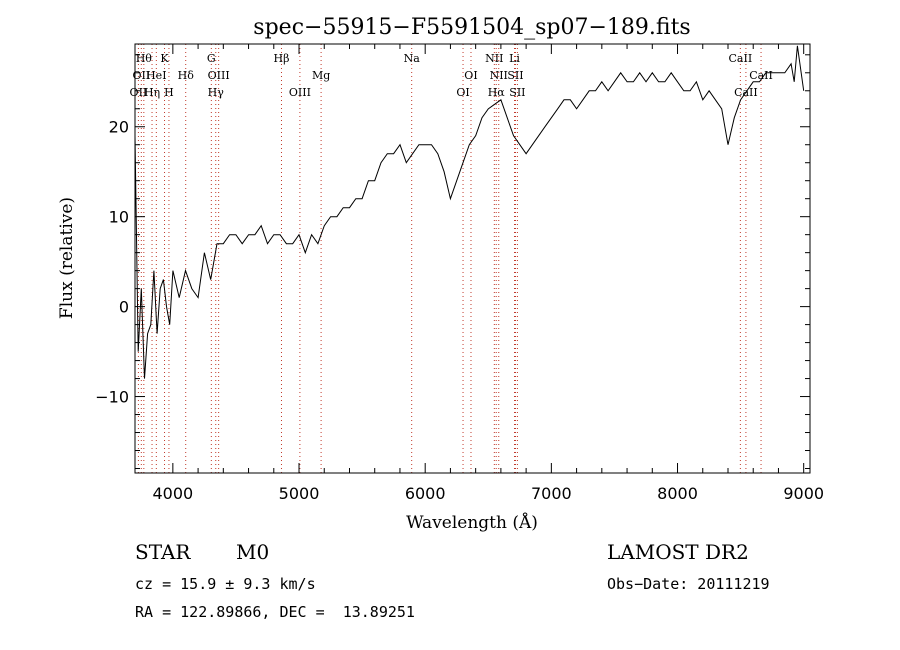 The width and height of the screenshot is (900, 650). What do you see at coordinates (225, 584) in the screenshot?
I see `redshift-cz: cz = 15.9 ± 9.3 km/s` at bounding box center [225, 584].